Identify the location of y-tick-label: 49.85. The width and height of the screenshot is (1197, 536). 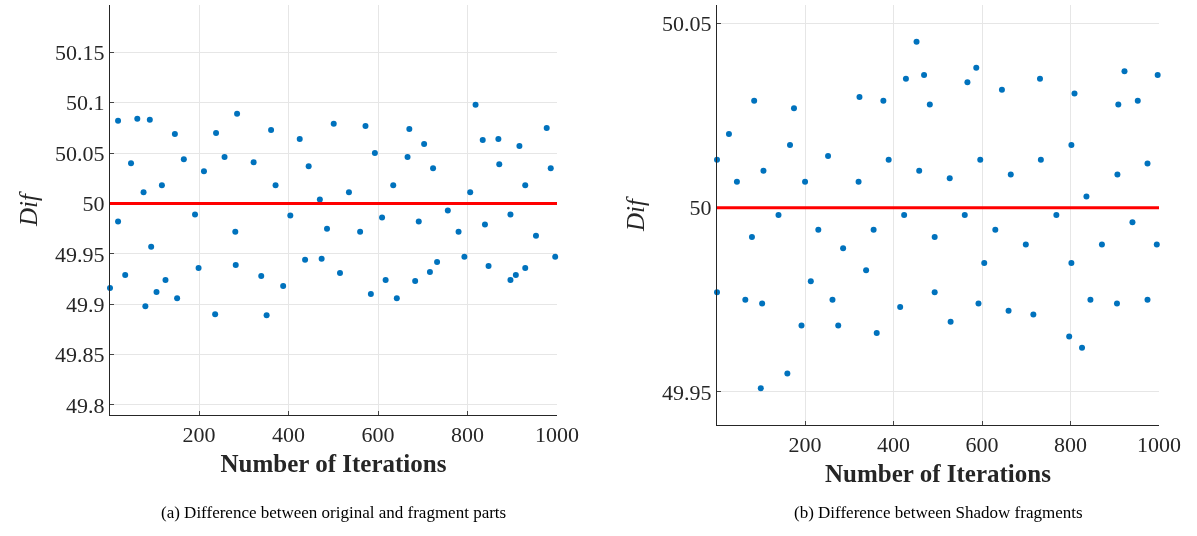
(80, 355).